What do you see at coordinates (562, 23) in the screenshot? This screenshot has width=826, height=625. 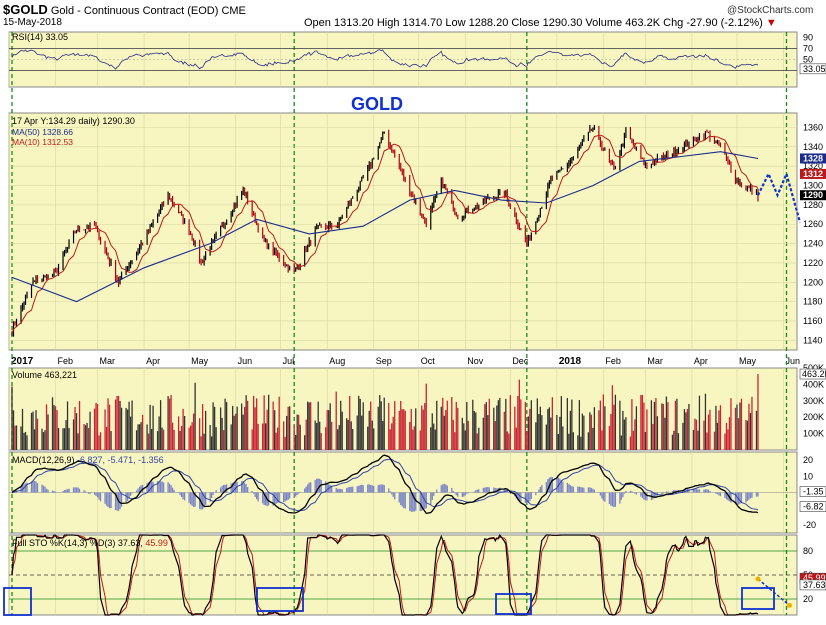 I see `close-value: 1290.30` at bounding box center [562, 23].